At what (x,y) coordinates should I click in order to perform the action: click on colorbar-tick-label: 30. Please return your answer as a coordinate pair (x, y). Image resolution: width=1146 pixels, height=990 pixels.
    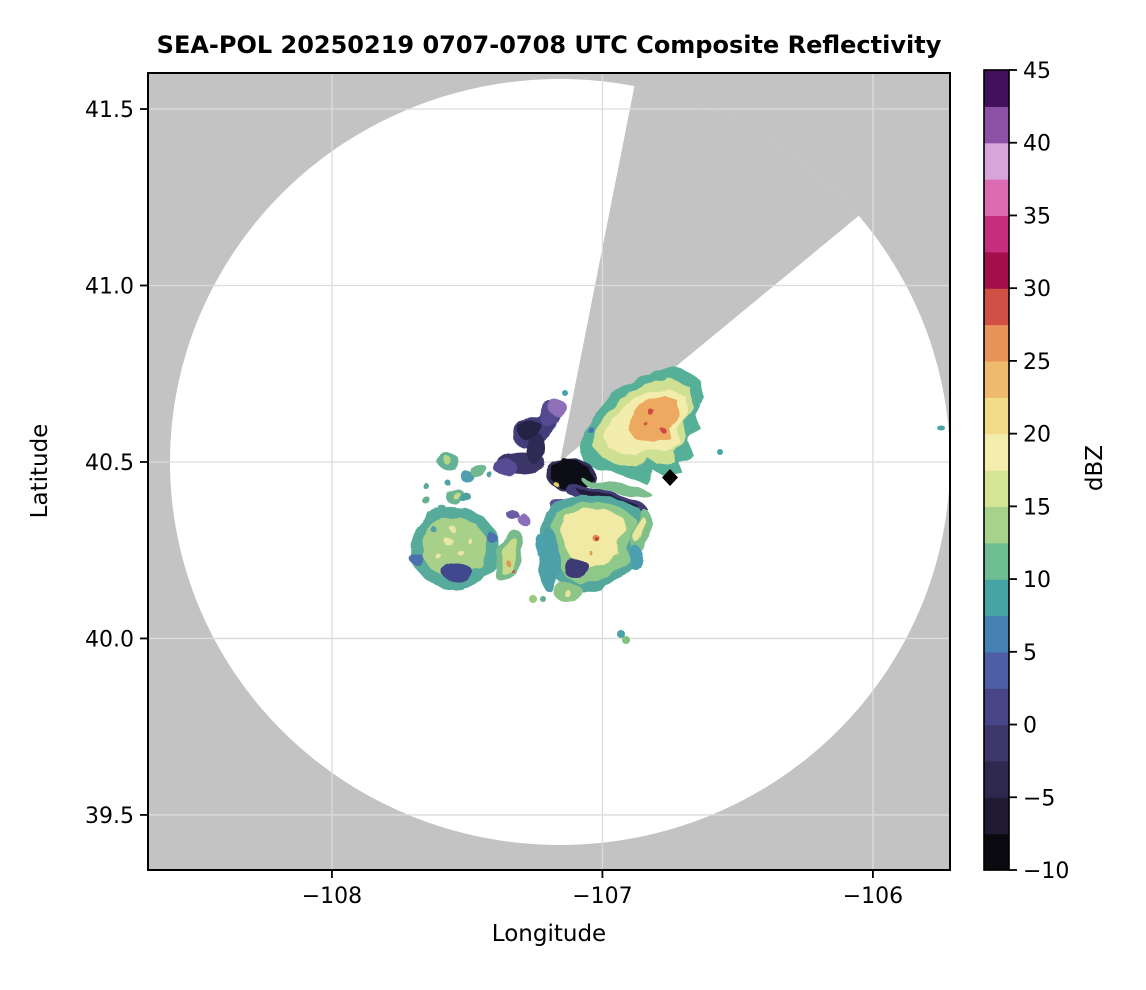
    Looking at the image, I should click on (1037, 289).